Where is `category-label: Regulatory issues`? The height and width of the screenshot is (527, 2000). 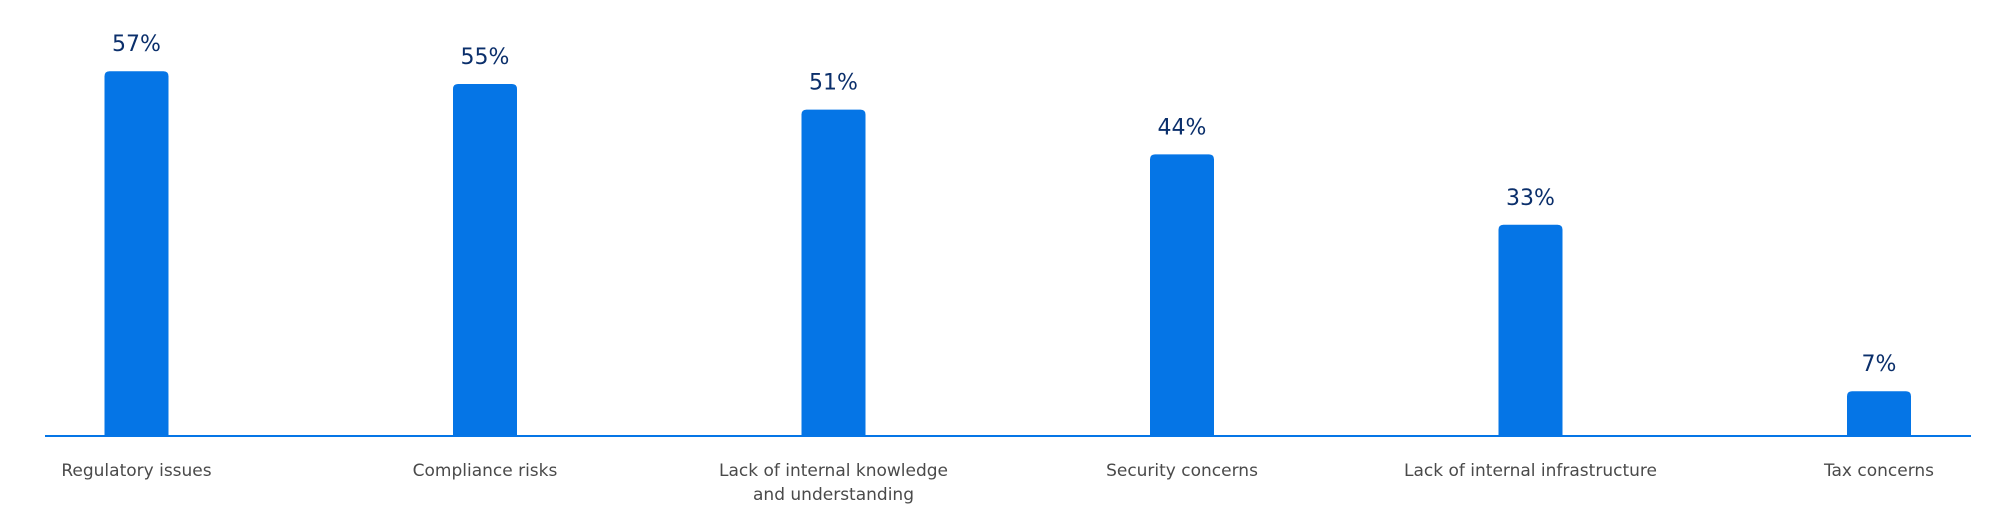
category-label: Regulatory issues is located at coordinates (136, 471).